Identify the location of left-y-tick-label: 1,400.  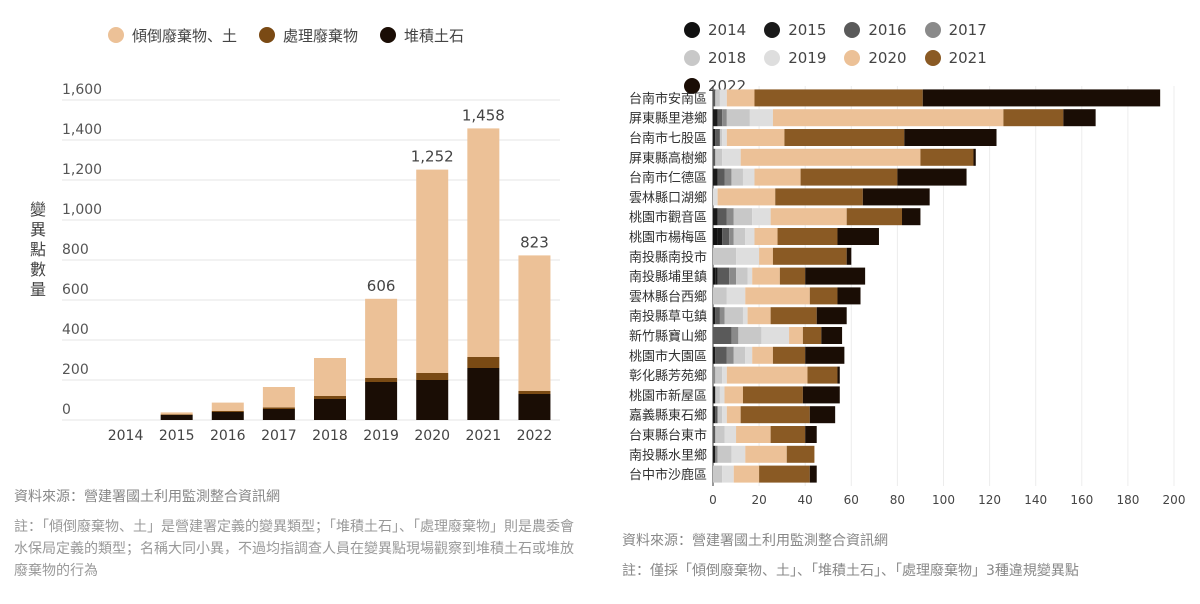
(82, 130).